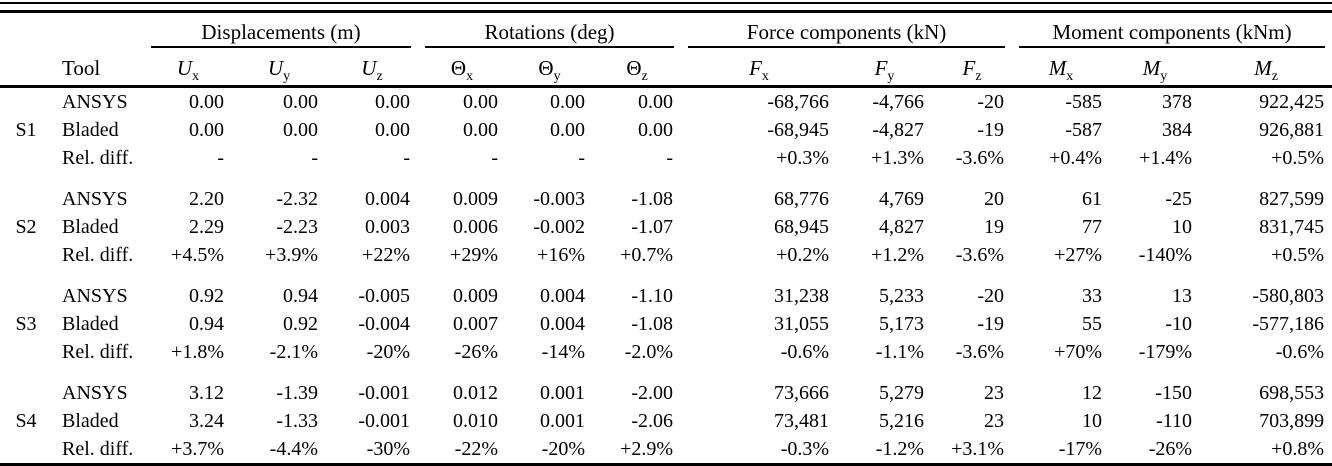  What do you see at coordinates (1172, 30) in the screenshot?
I see `group-header-moment-components: Moment components (kNm)` at bounding box center [1172, 30].